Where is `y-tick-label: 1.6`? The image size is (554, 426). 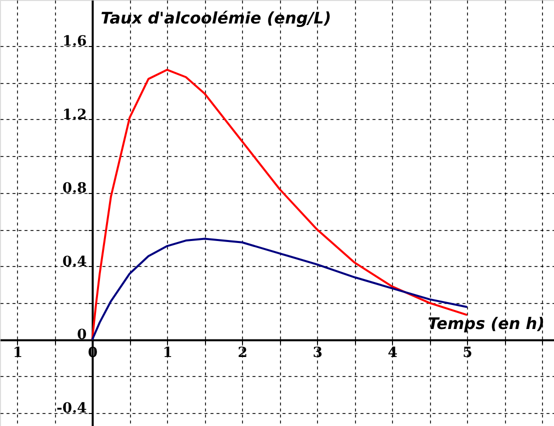
y-tick-label: 1.6 is located at coordinates (74, 41).